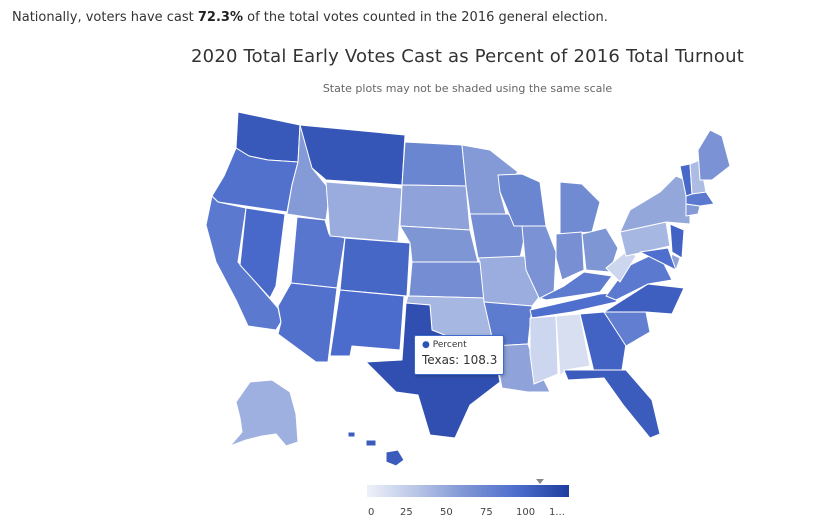  Describe the element at coordinates (105, 17) in the screenshot. I see `summary-prefix: Nationally, voters have cast` at that location.